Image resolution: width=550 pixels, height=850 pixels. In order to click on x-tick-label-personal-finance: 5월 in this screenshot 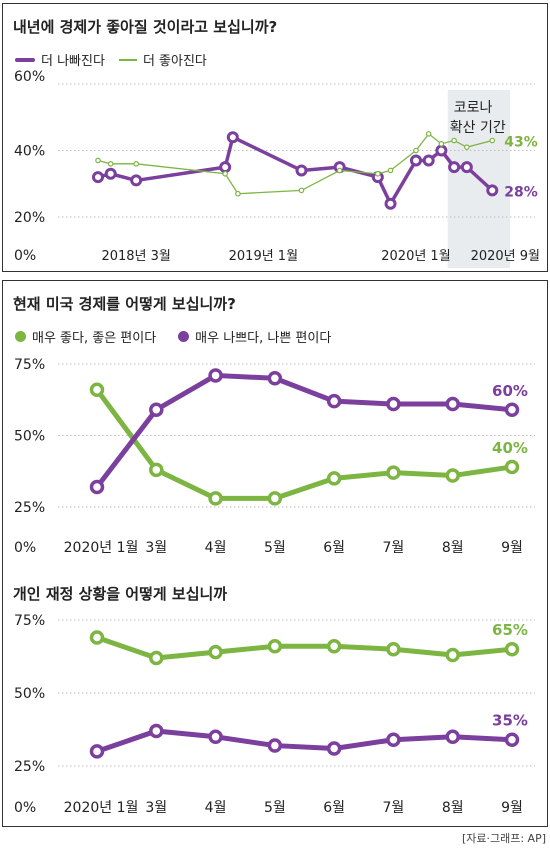, I will do `click(275, 808)`.